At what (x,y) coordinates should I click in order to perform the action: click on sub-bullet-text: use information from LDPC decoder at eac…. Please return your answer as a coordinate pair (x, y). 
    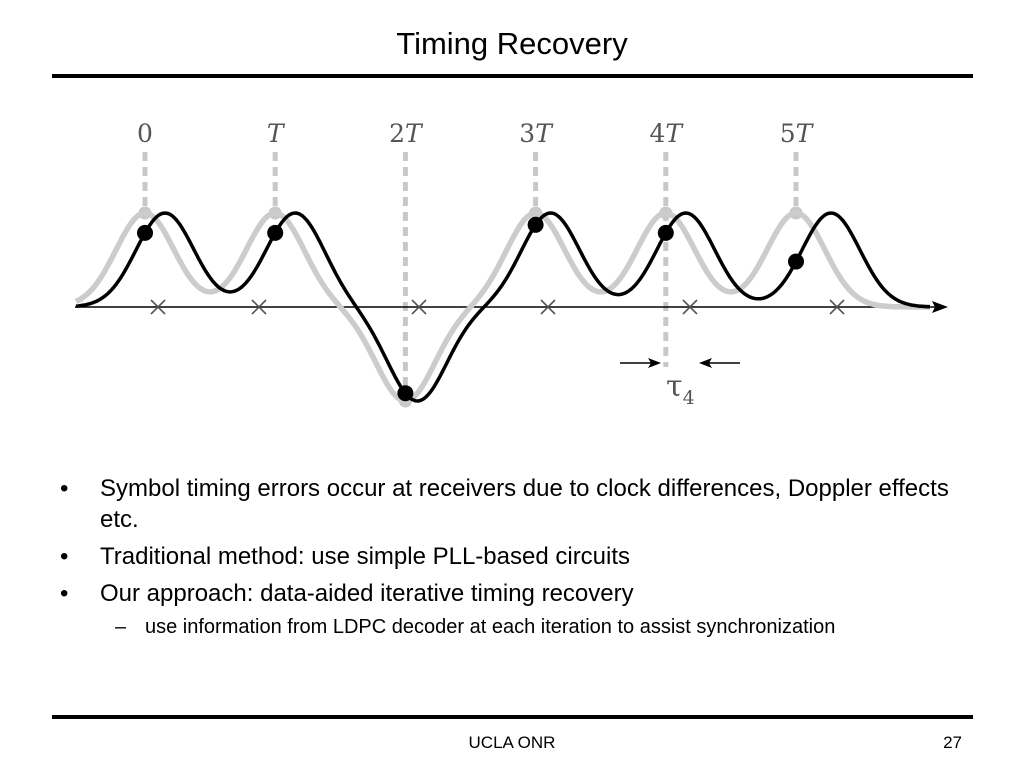
    Looking at the image, I should click on (490, 627).